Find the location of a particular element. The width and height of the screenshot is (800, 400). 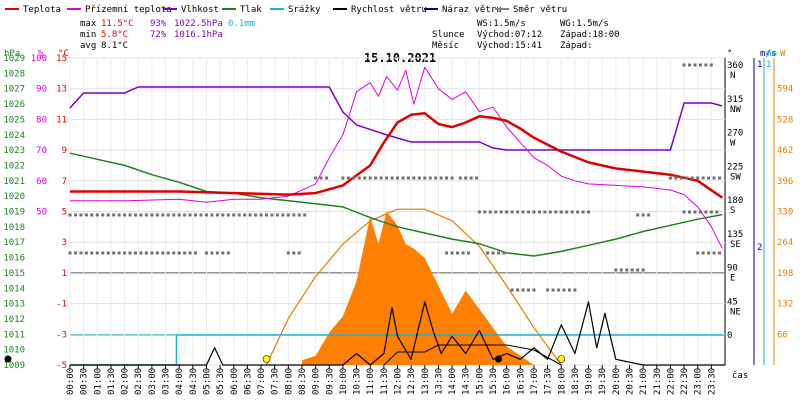

tick-hpa-12: 1017 is located at coordinates (14, 243).